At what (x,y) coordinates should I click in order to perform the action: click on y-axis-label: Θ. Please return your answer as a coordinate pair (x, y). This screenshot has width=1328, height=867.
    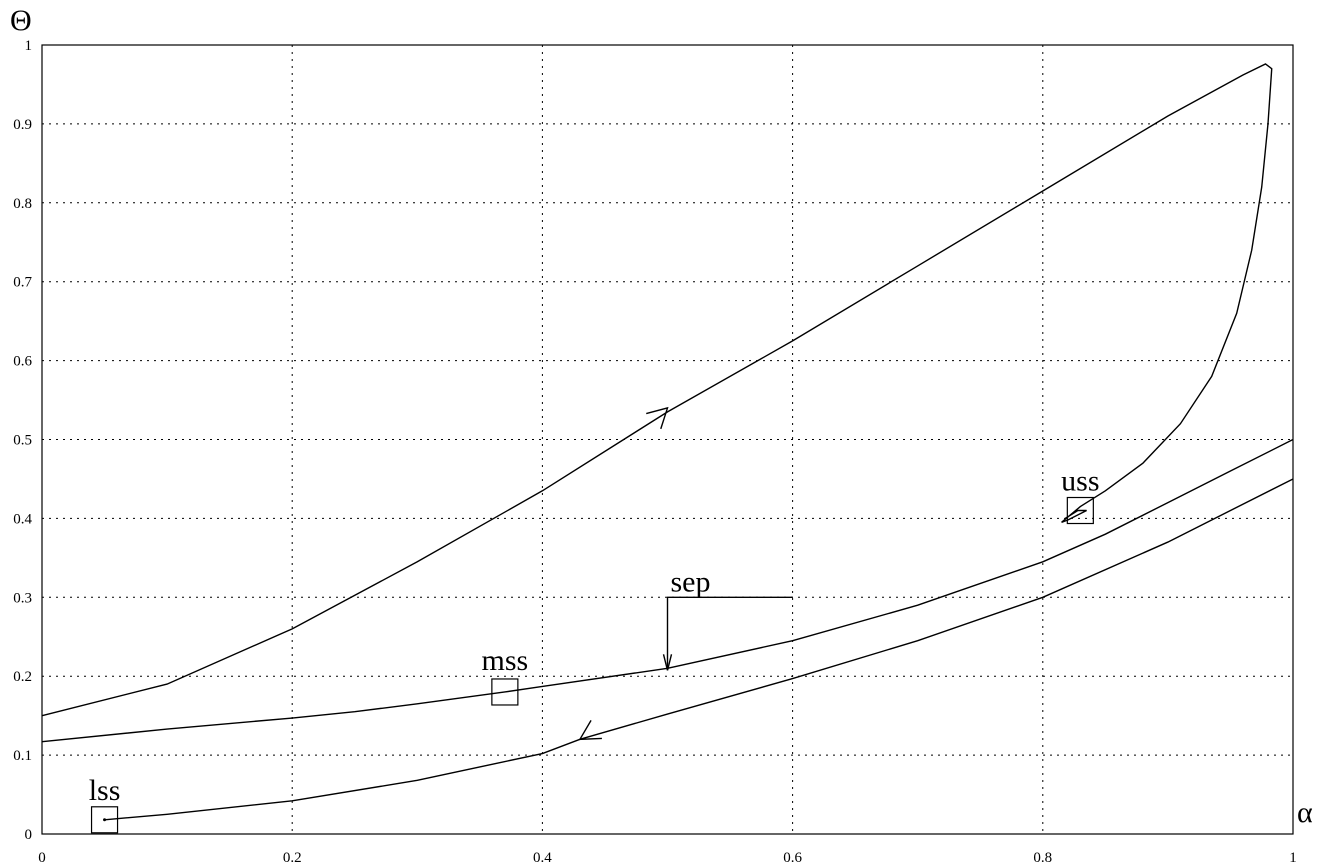
    Looking at the image, I should click on (21, 20).